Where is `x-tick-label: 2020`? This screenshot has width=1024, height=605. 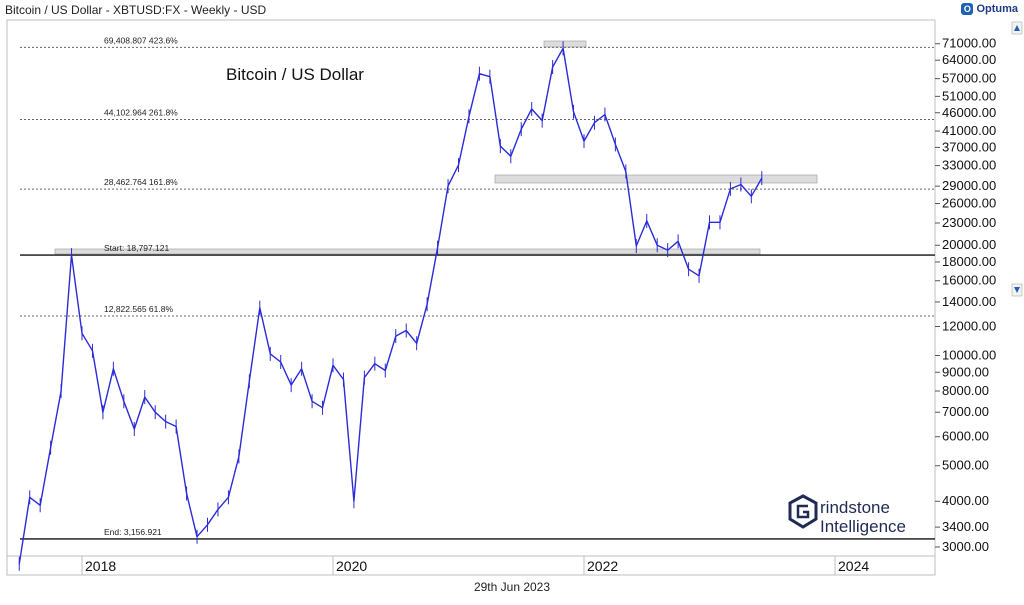
x-tick-label: 2020 is located at coordinates (351, 566).